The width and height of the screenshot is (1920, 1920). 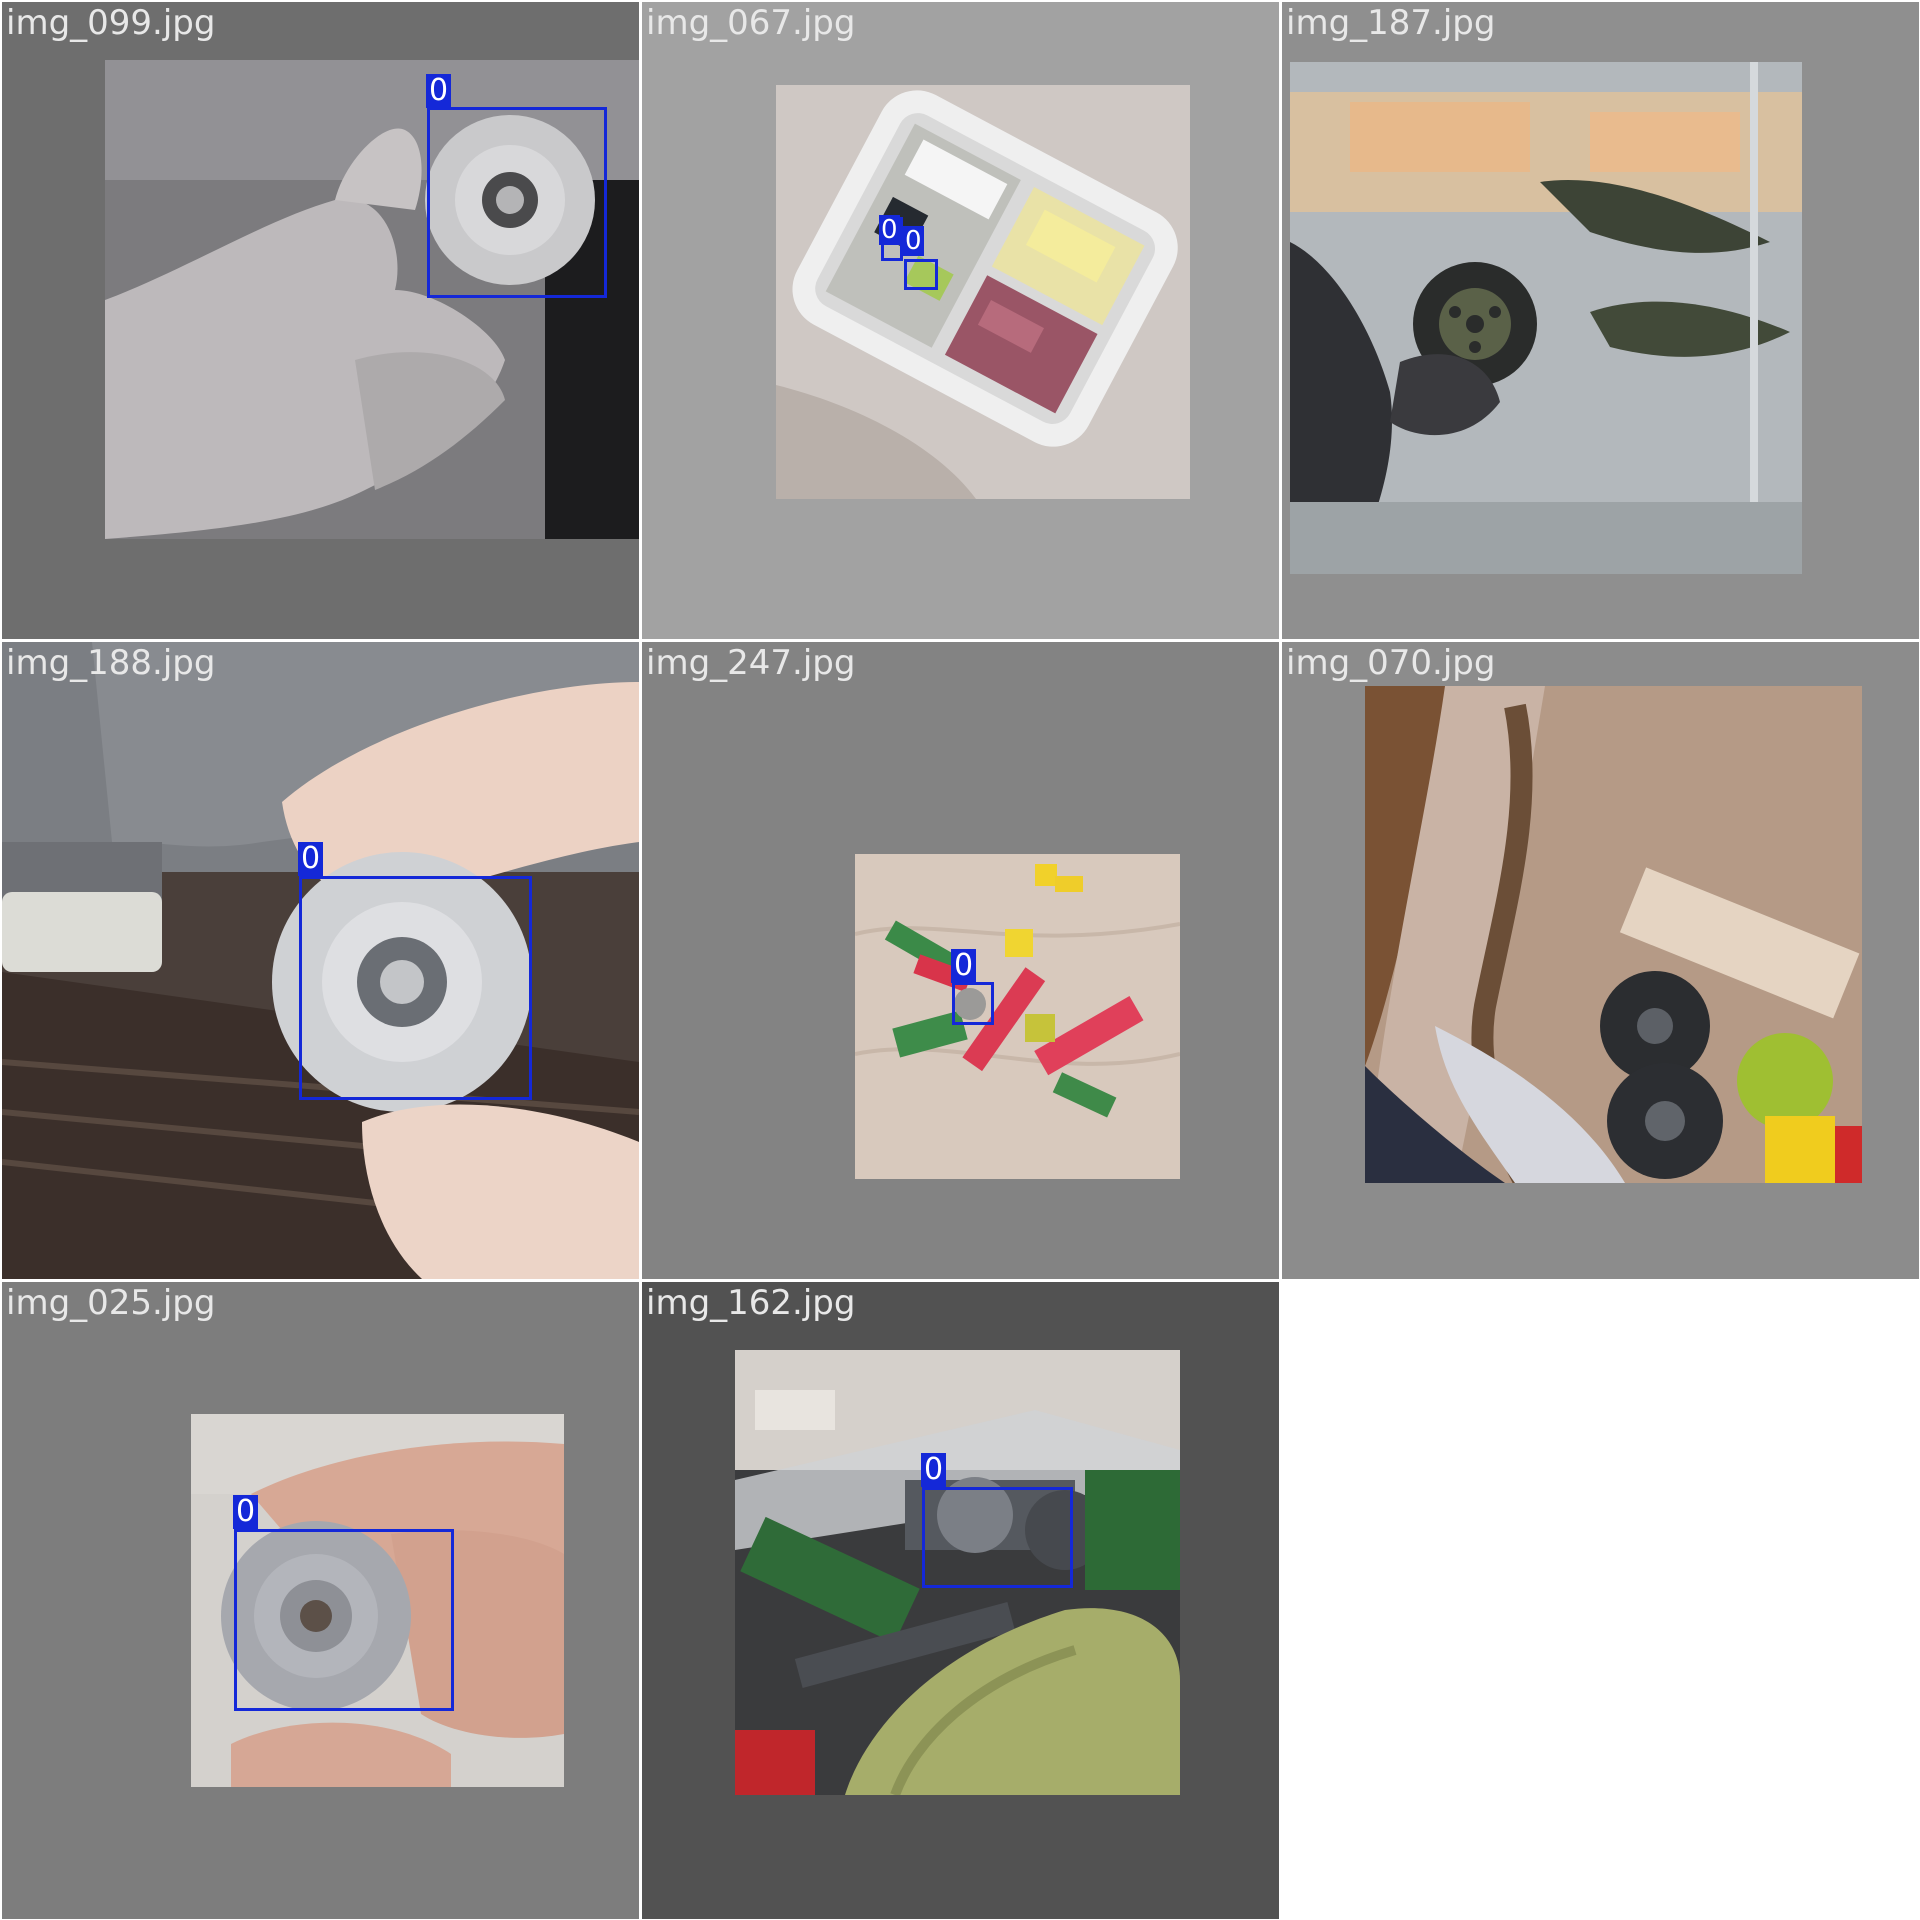 I want to click on tile-img-162: img_162.jpg 0, so click(x=960, y=1600).